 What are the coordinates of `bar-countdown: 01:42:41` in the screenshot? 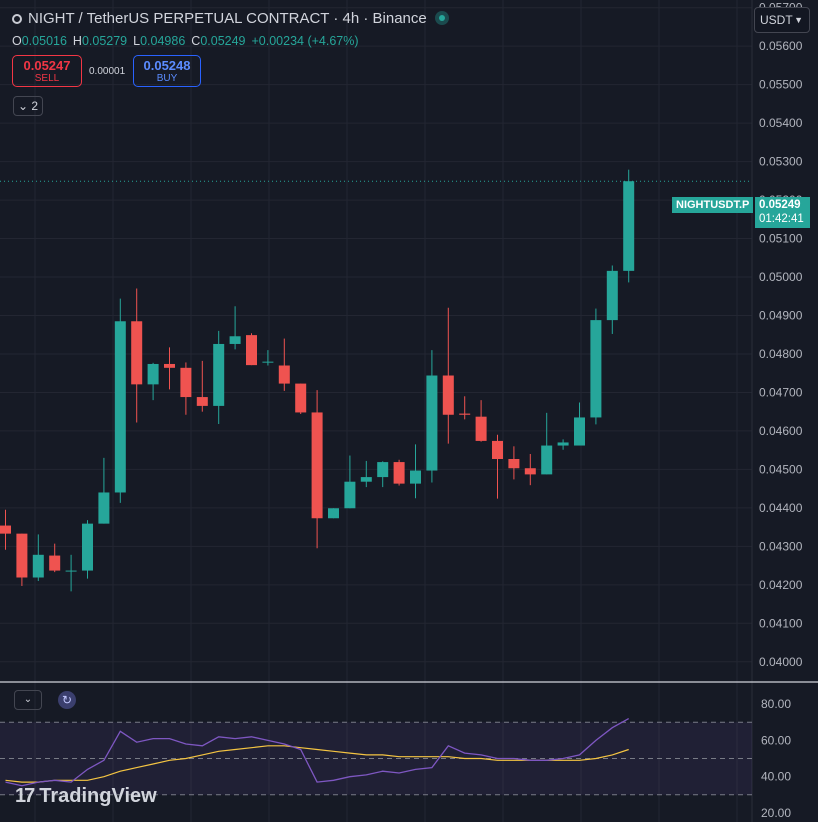 It's located at (781, 219).